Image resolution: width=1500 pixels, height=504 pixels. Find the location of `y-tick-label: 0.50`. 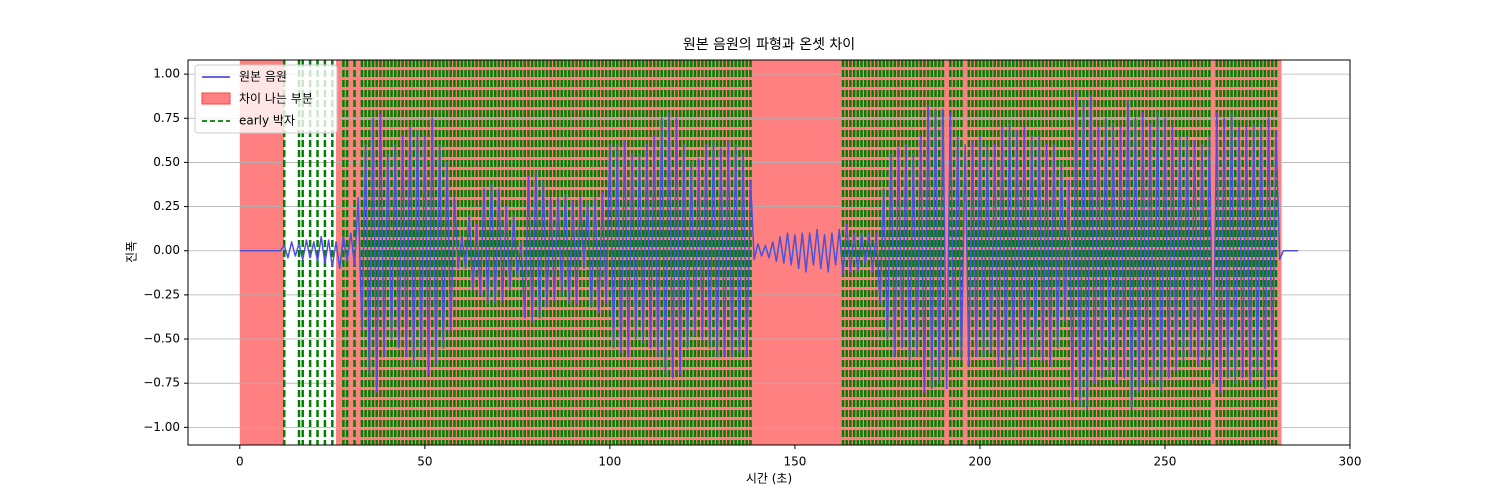

y-tick-label: 0.50 is located at coordinates (166, 162).